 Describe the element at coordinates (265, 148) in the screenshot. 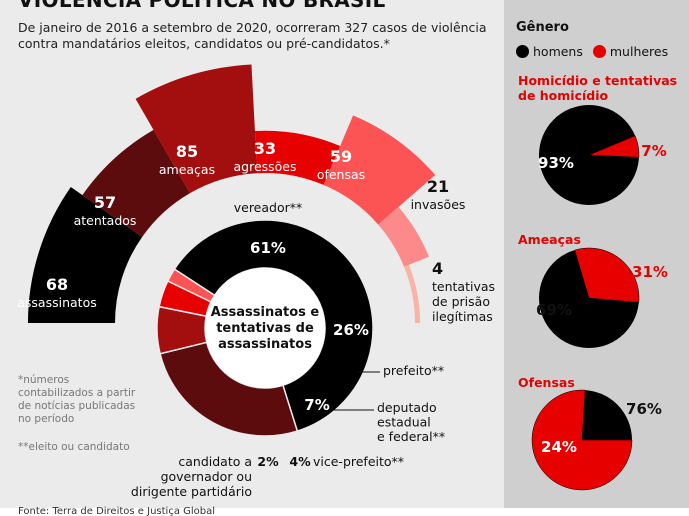

I see `radial-value-agressões: 33` at that location.